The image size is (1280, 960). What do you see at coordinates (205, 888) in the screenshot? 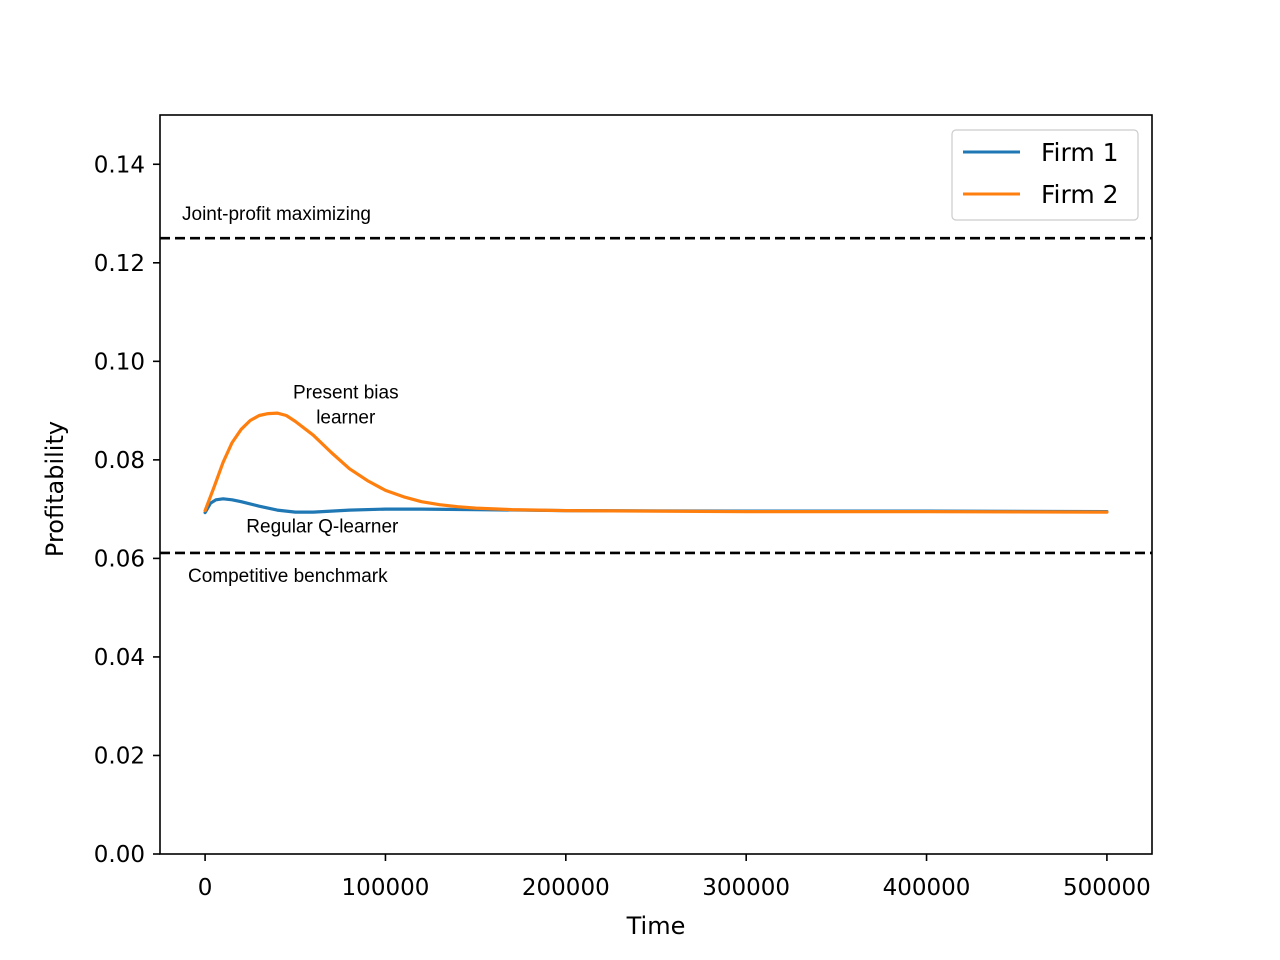
I see `x-tick-label: 0` at bounding box center [205, 888].